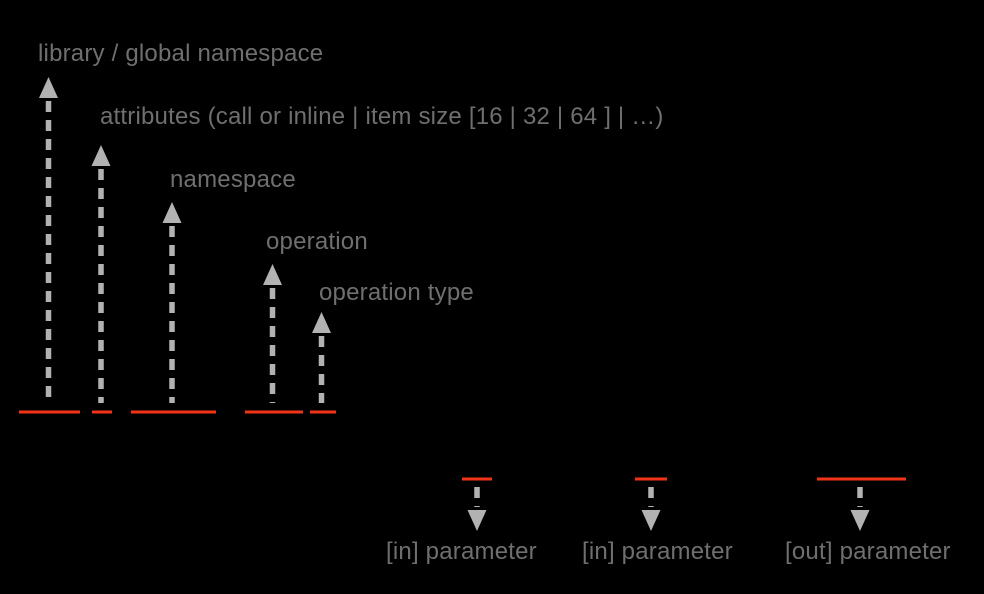 The image size is (984, 594). What do you see at coordinates (477, 509) in the screenshot?
I see `down-arrow-param-in-1-icon` at bounding box center [477, 509].